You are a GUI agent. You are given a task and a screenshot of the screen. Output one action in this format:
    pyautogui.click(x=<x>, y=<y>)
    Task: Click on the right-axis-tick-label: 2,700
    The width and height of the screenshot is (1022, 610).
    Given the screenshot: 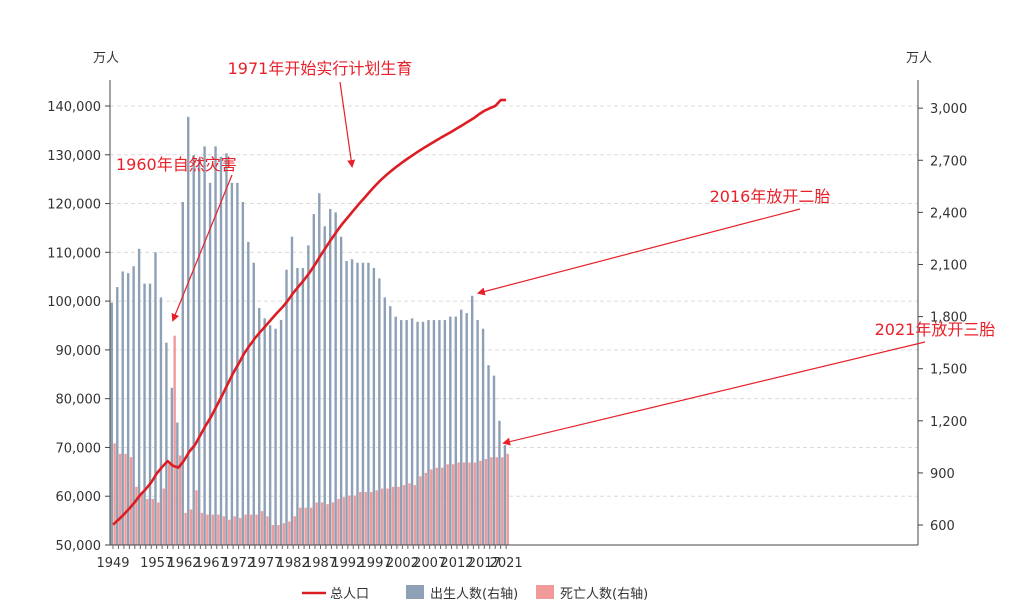 What is the action you would take?
    pyautogui.click(x=948, y=161)
    